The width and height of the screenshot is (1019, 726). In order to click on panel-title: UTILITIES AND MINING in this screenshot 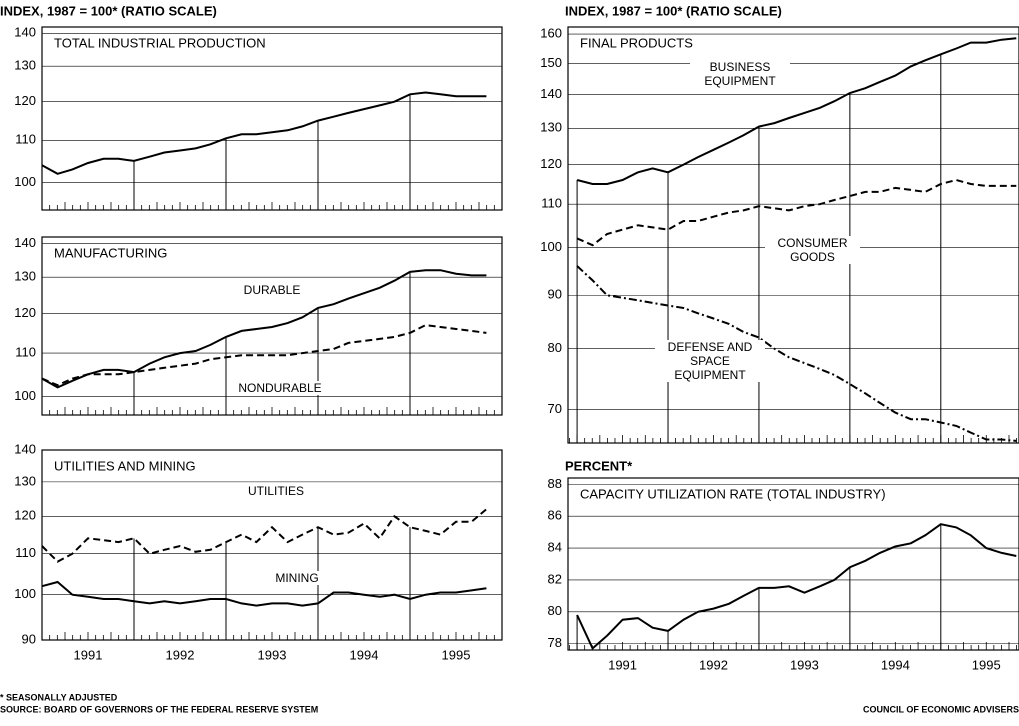, I will do `click(125, 465)`.